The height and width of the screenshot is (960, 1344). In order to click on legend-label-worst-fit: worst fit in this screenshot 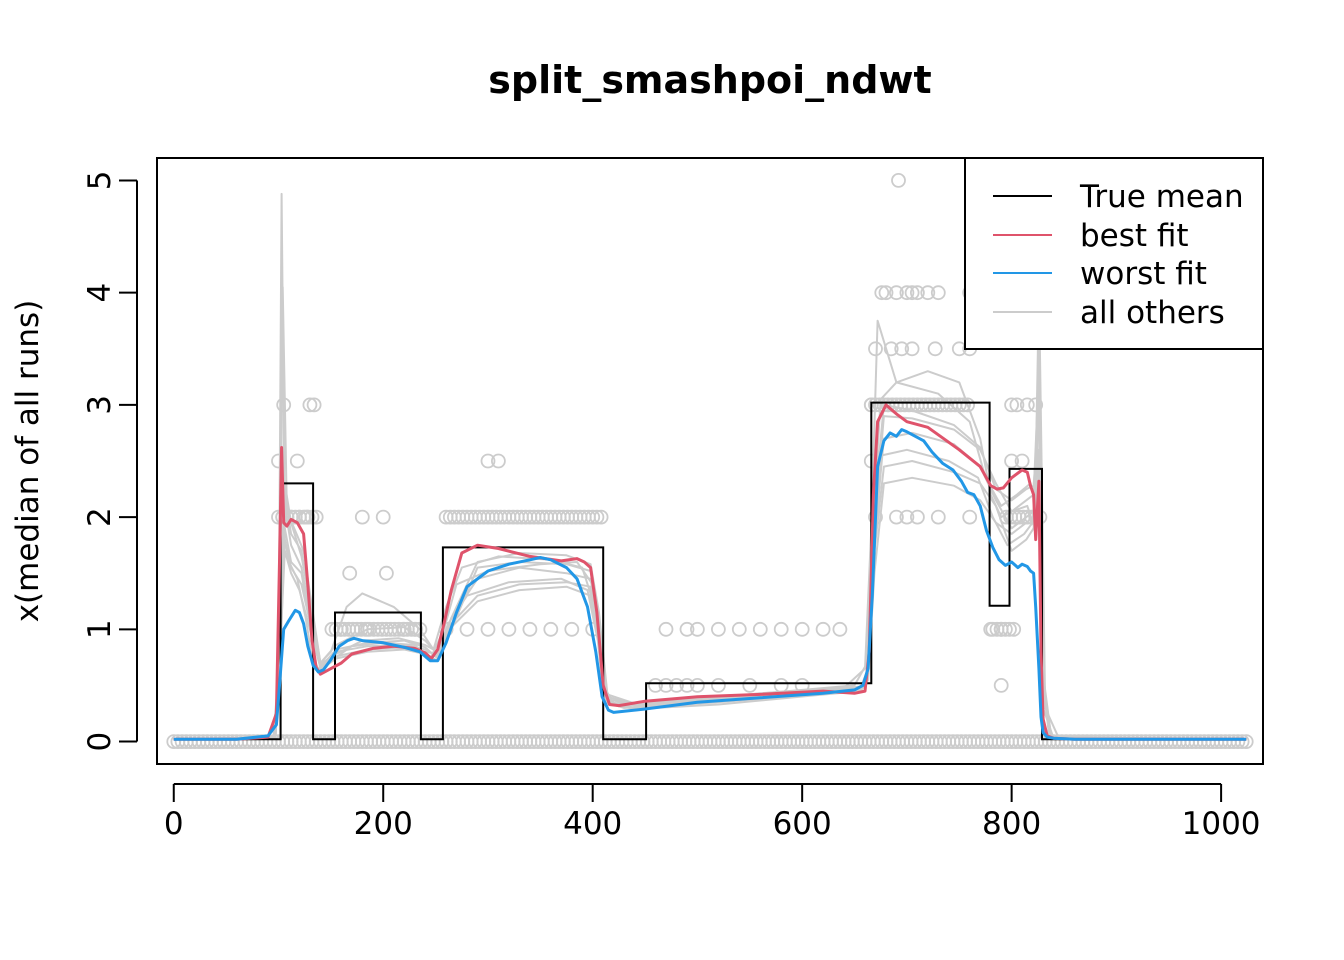, I will do `click(1143, 274)`.